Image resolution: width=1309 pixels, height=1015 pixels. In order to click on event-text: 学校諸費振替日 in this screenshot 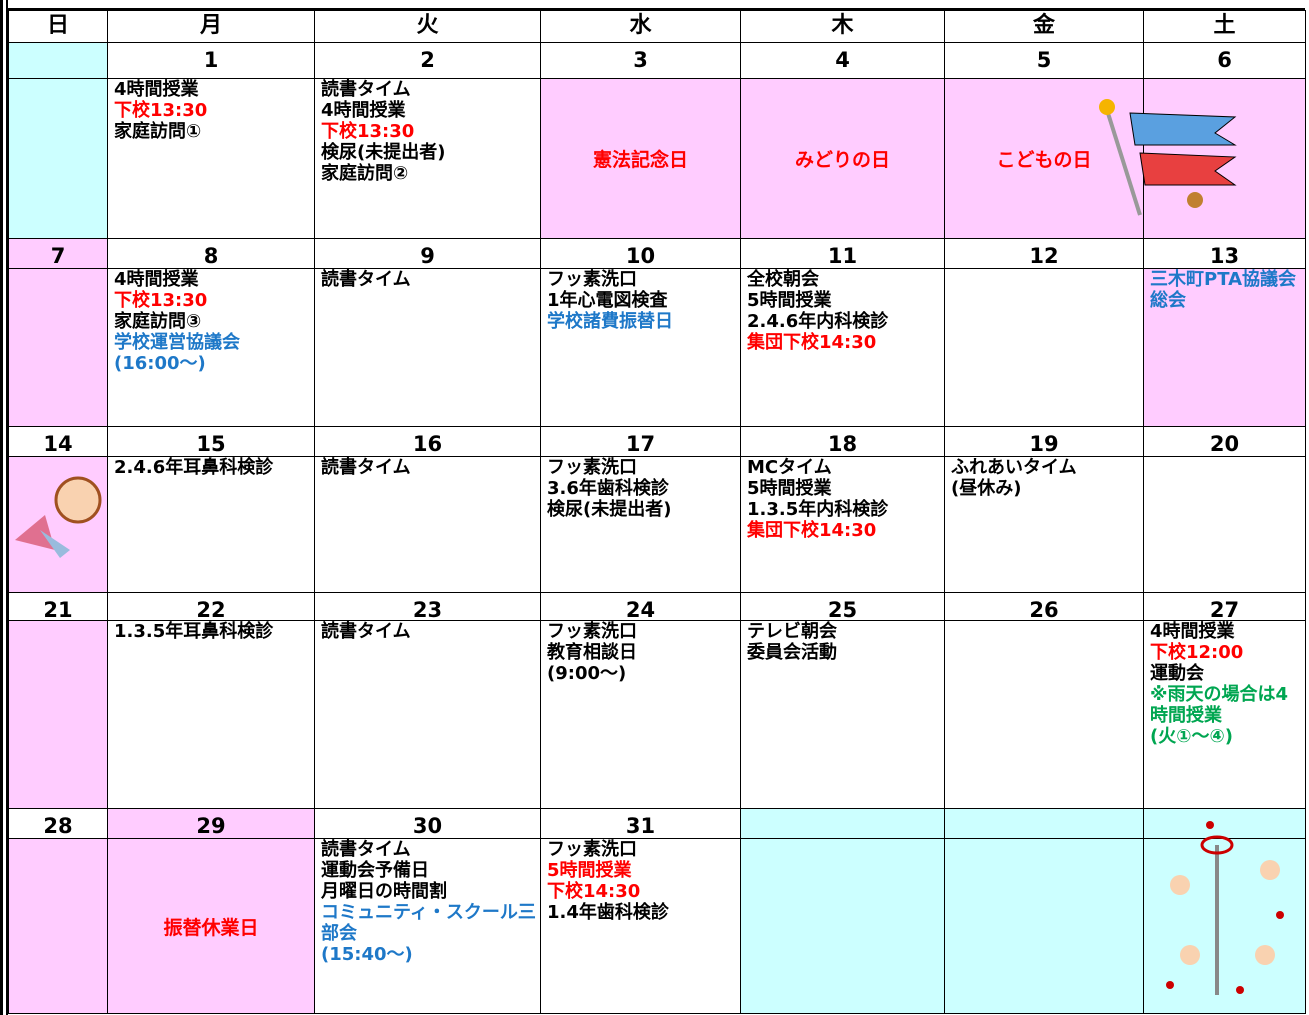, I will do `click(610, 321)`.